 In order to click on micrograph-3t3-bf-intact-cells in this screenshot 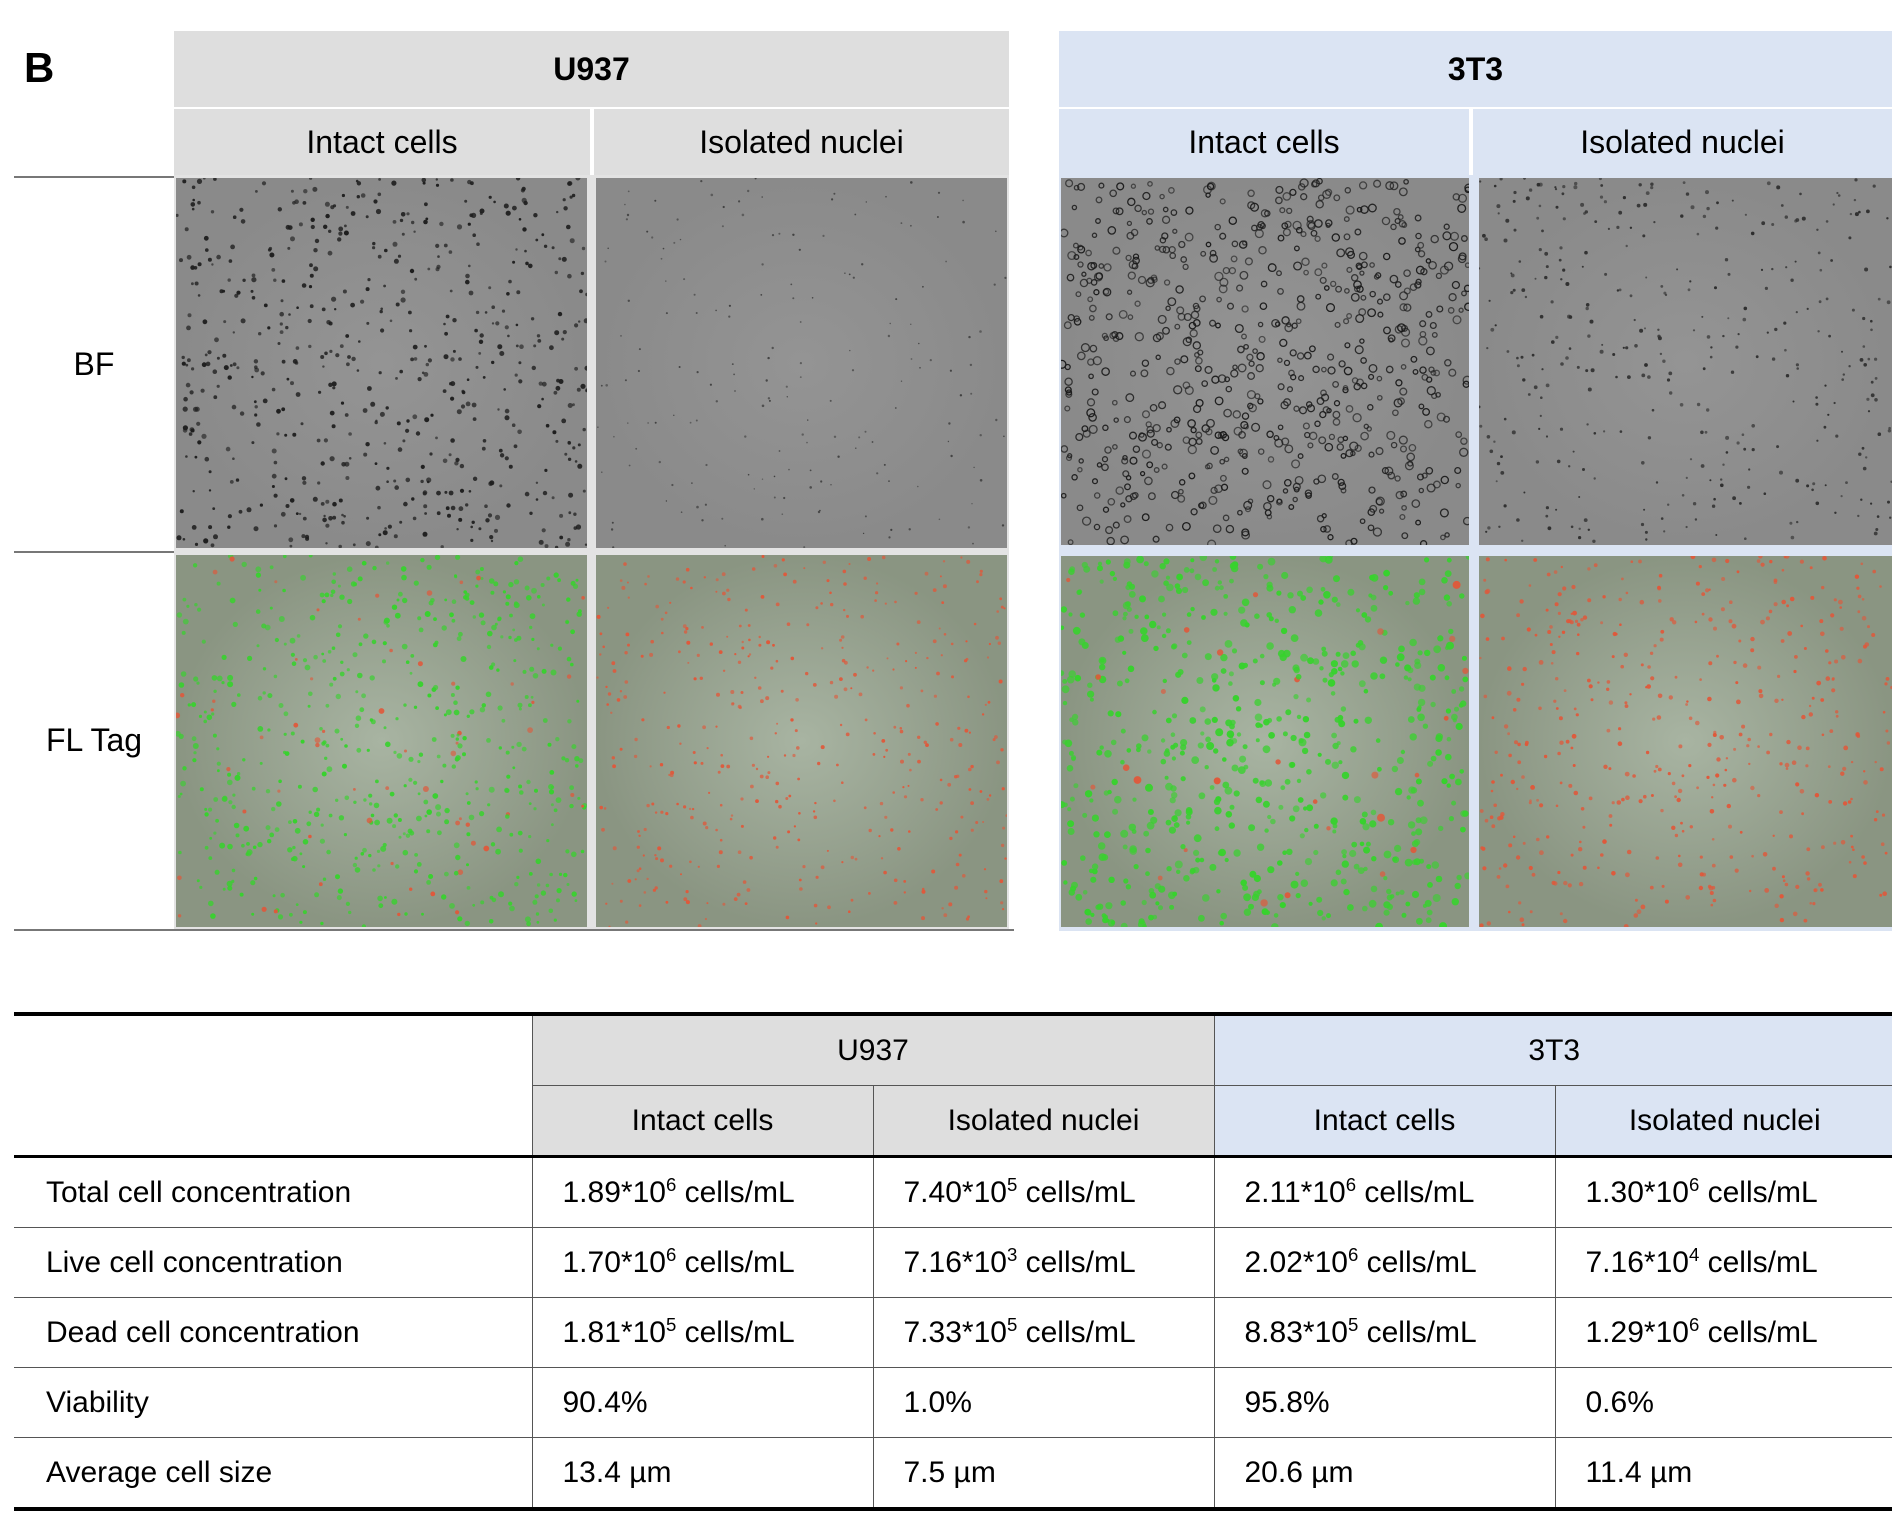, I will do `click(1265, 361)`.